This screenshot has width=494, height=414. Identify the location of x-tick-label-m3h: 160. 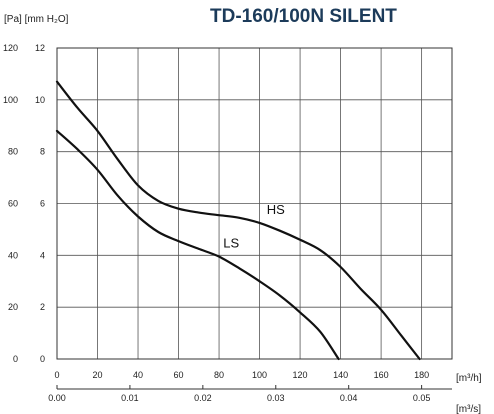
(381, 375).